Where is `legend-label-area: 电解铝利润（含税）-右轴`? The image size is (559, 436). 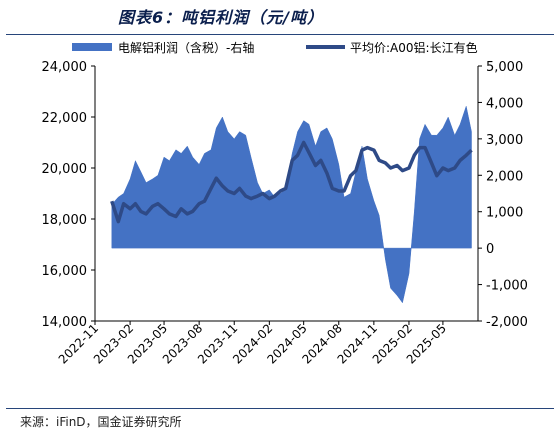 legend-label-area: 电解铝利润（含税）-右轴 is located at coordinates (186, 47).